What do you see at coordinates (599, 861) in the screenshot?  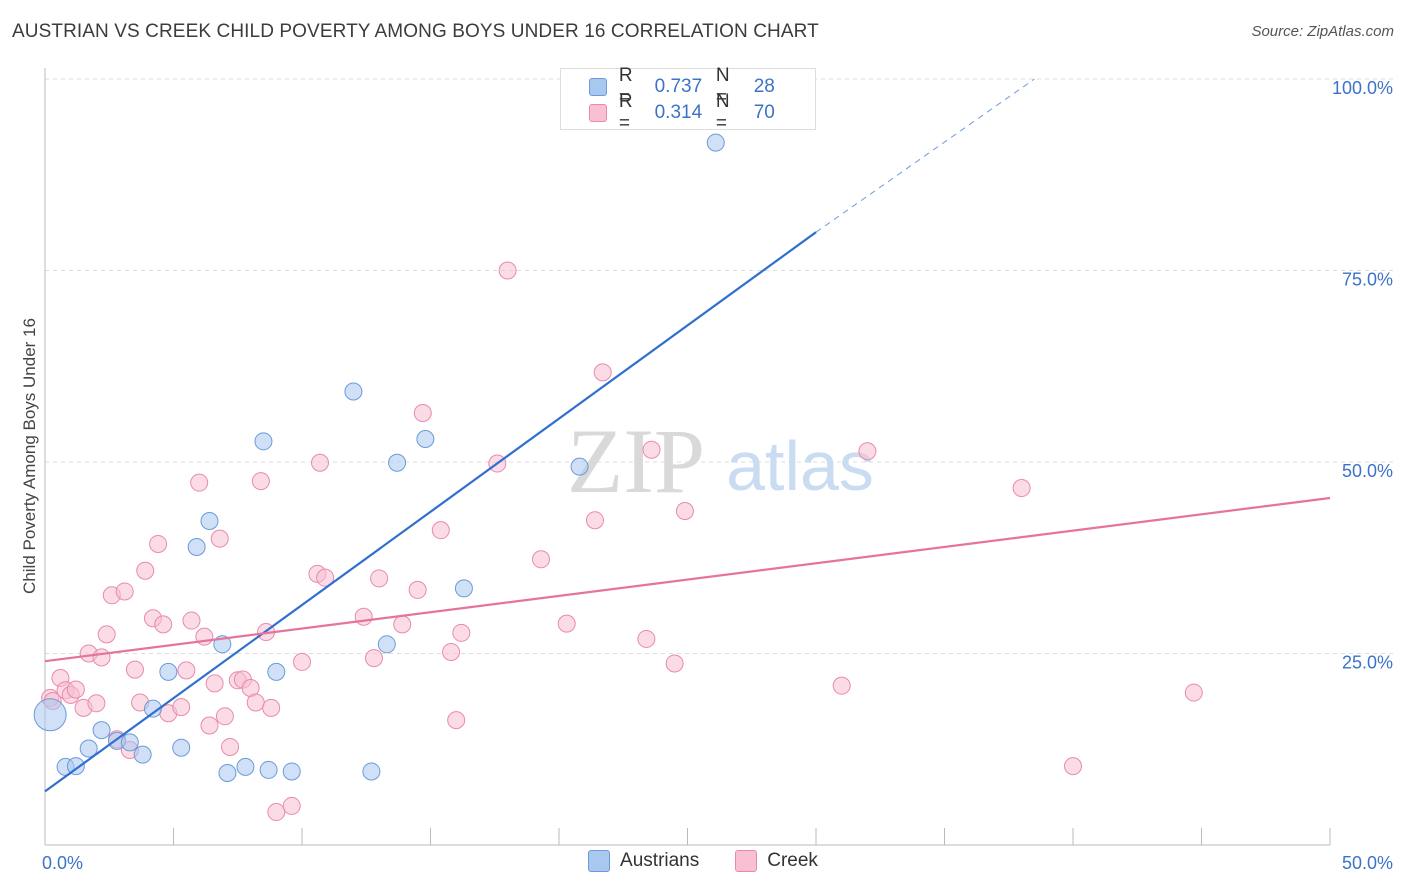 I see `austrians-legend-swatch` at bounding box center [599, 861].